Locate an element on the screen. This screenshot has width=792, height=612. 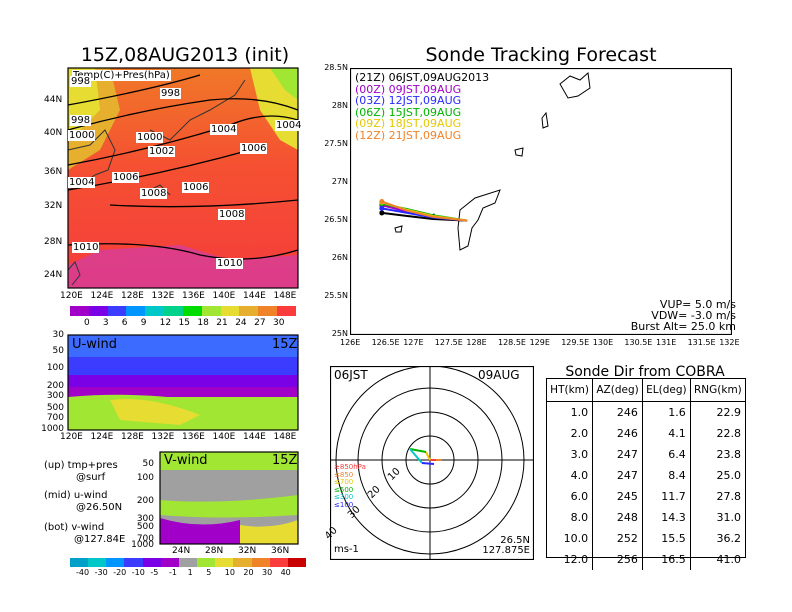
track-lat-tick: 25N is located at coordinates (339, 333).